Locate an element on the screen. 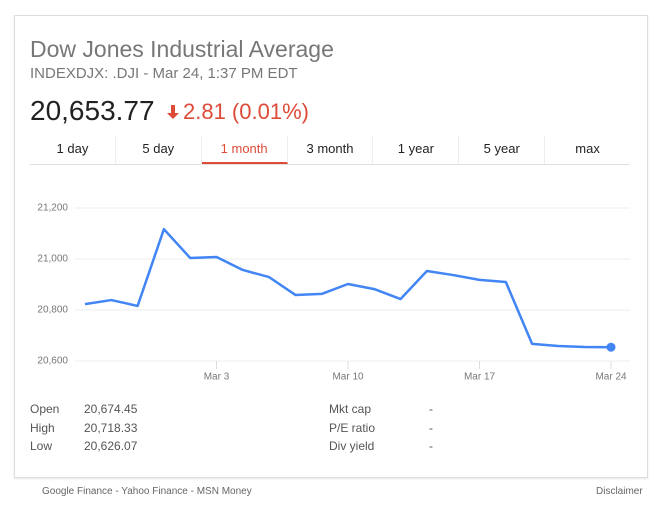  stat-label: High is located at coordinates (42, 427).